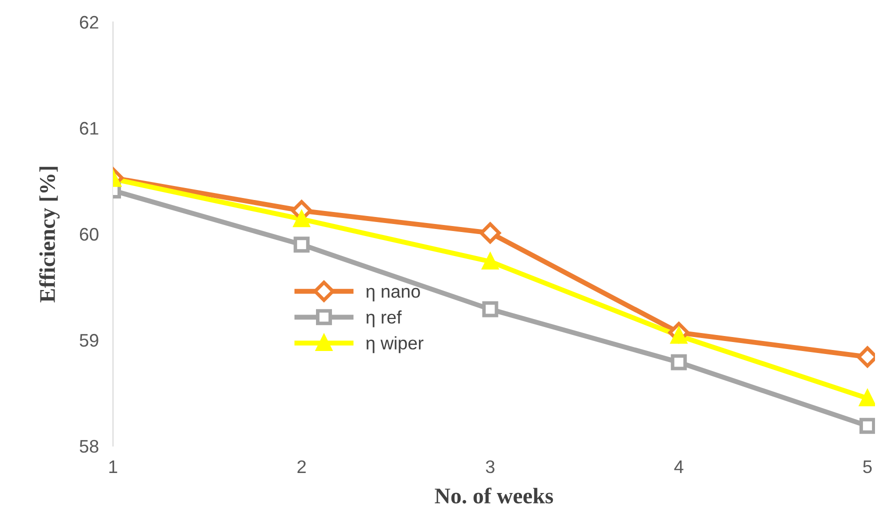  I want to click on legend-label: η ref, so click(384, 319).